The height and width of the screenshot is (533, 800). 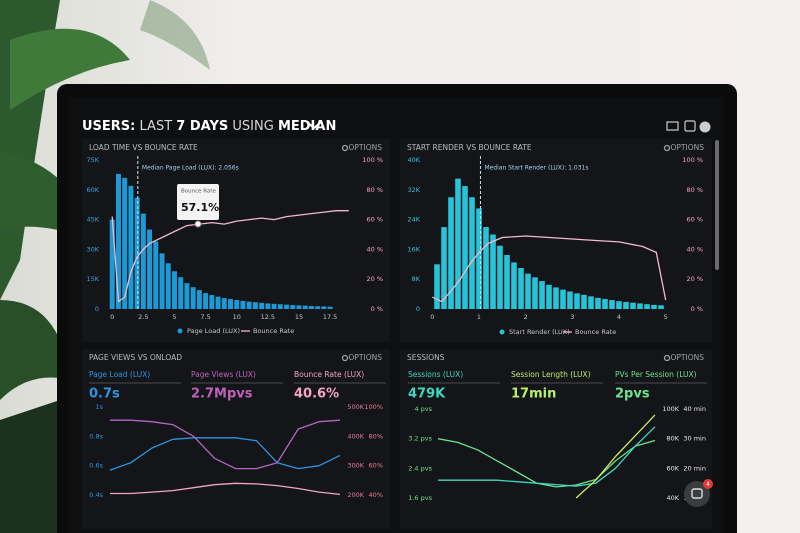 I want to click on panel-title: PAGE VIEWS VS ONLOAD, so click(x=135, y=357).